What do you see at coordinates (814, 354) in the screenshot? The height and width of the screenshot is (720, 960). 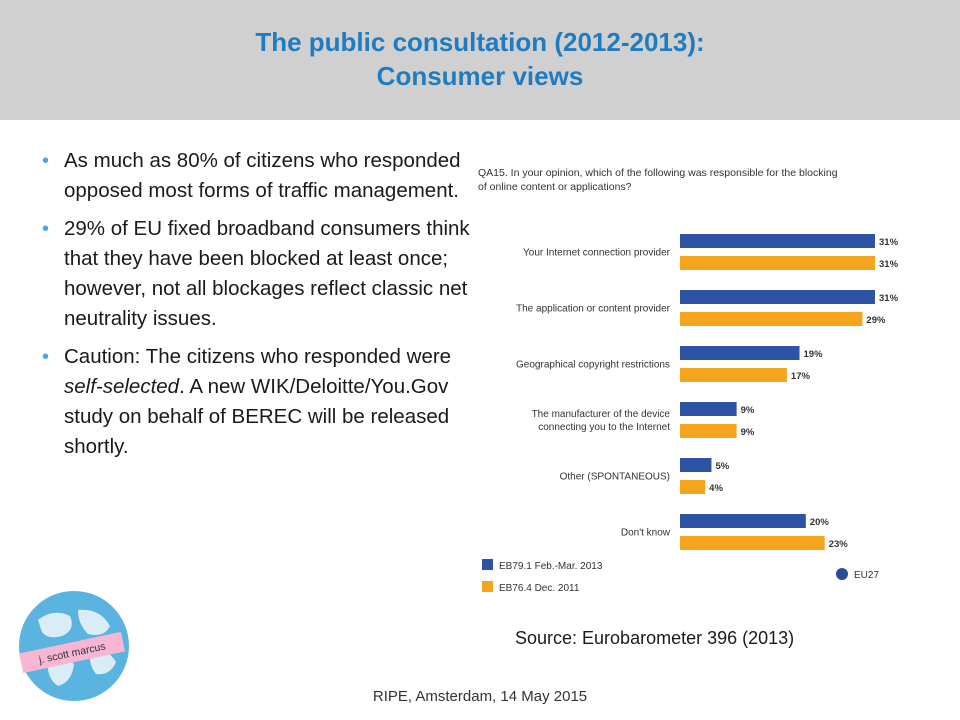 I see `data-label: 19%` at bounding box center [814, 354].